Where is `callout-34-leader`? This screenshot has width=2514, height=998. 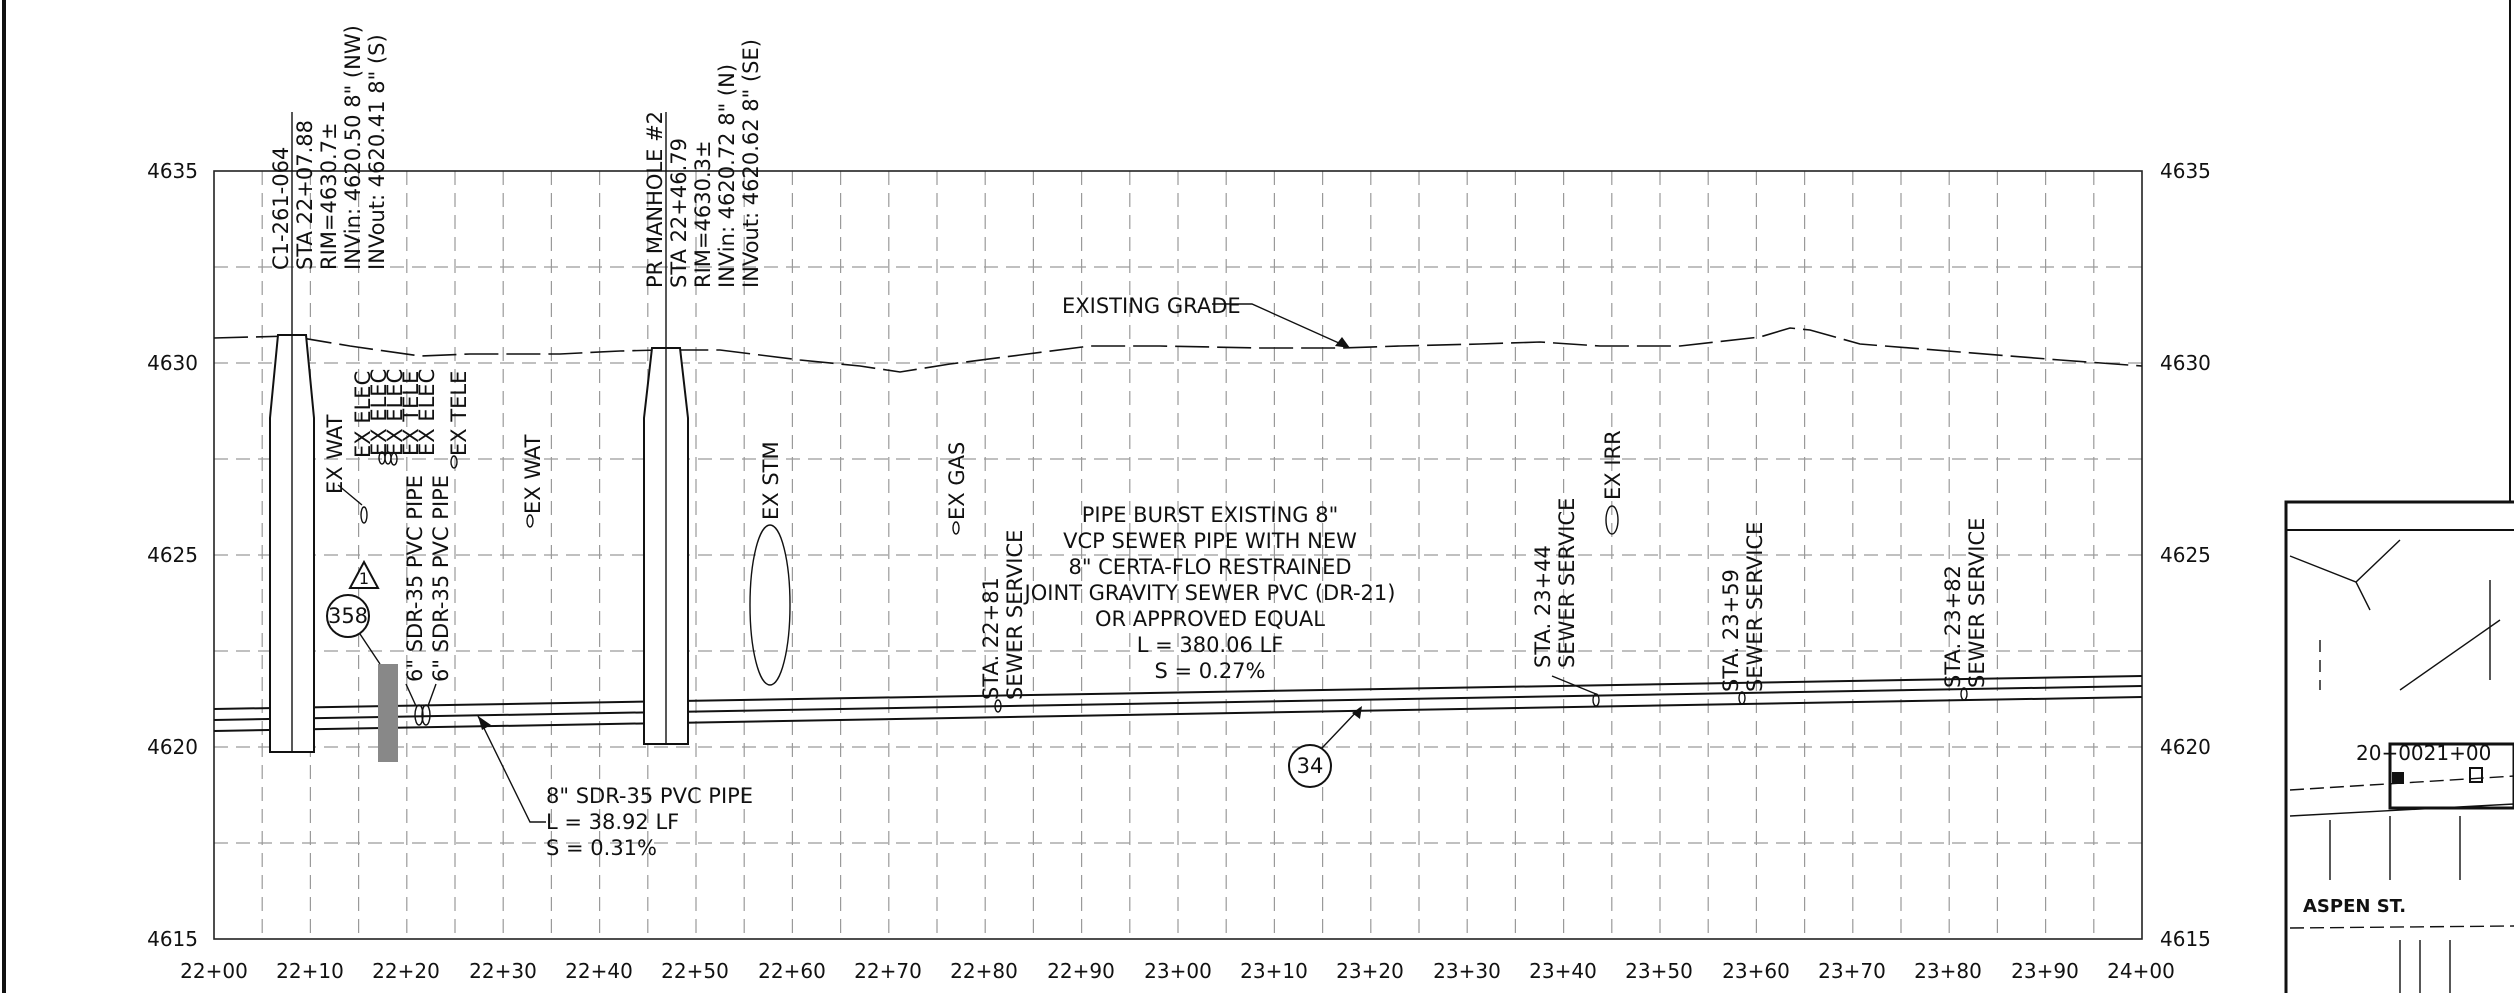
callout-34-leader is located at coordinates (1341, 728).